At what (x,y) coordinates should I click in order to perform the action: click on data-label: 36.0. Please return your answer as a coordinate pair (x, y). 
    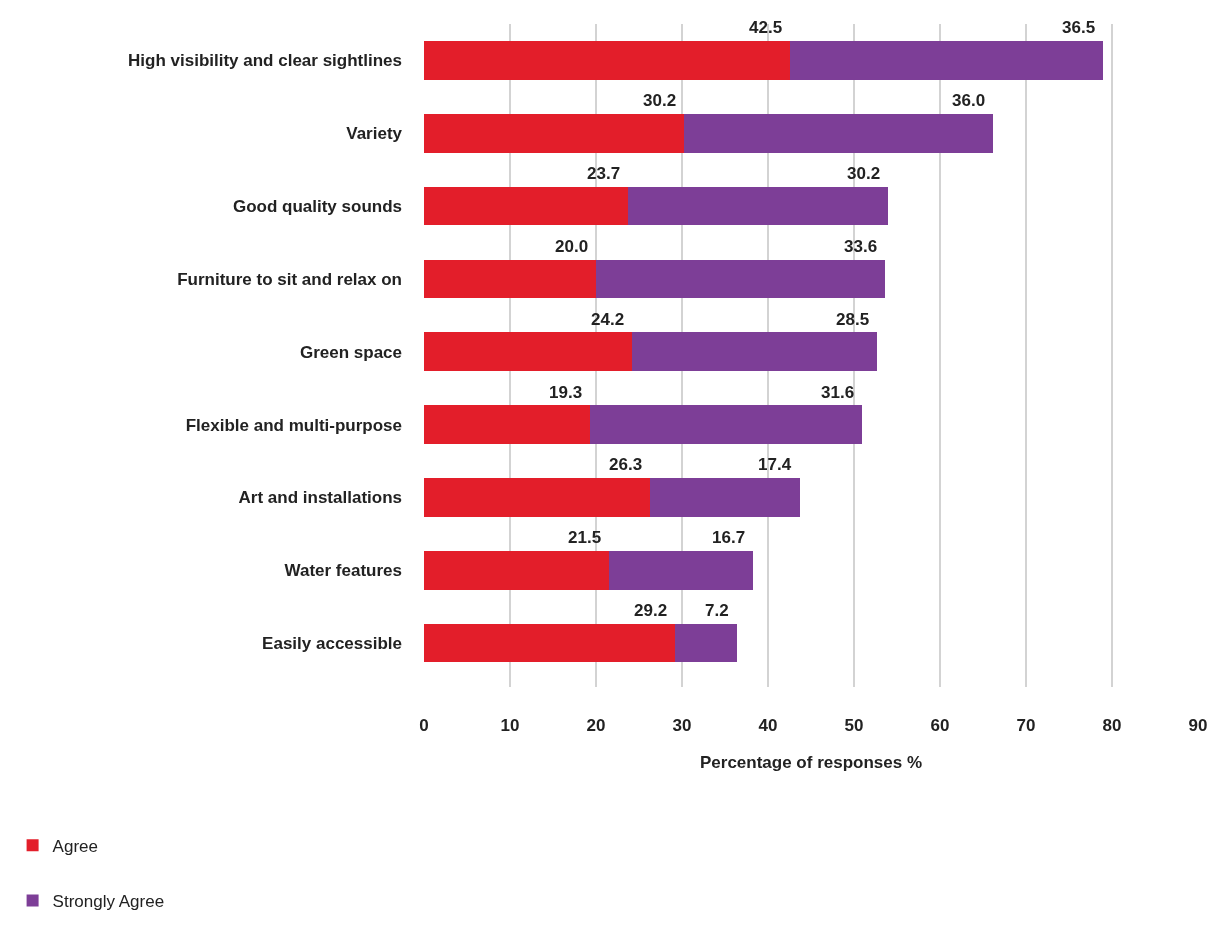
    Looking at the image, I should click on (969, 100).